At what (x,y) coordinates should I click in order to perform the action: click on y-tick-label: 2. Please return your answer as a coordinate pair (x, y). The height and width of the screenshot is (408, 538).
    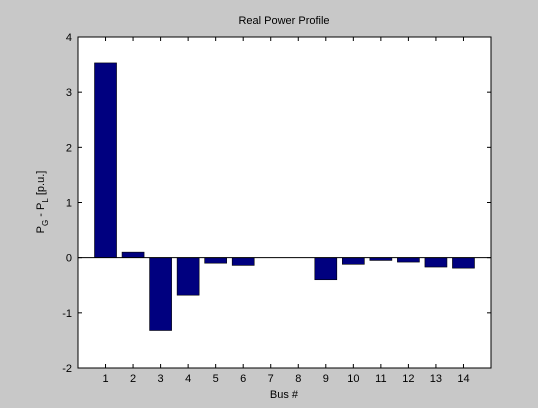
    Looking at the image, I should click on (69, 148).